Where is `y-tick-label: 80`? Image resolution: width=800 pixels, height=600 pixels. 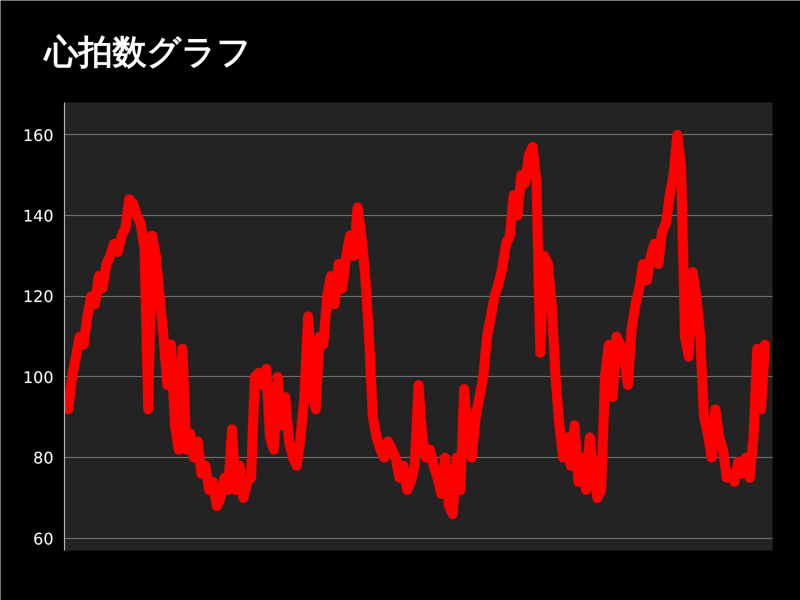
y-tick-label: 80 is located at coordinates (43, 458).